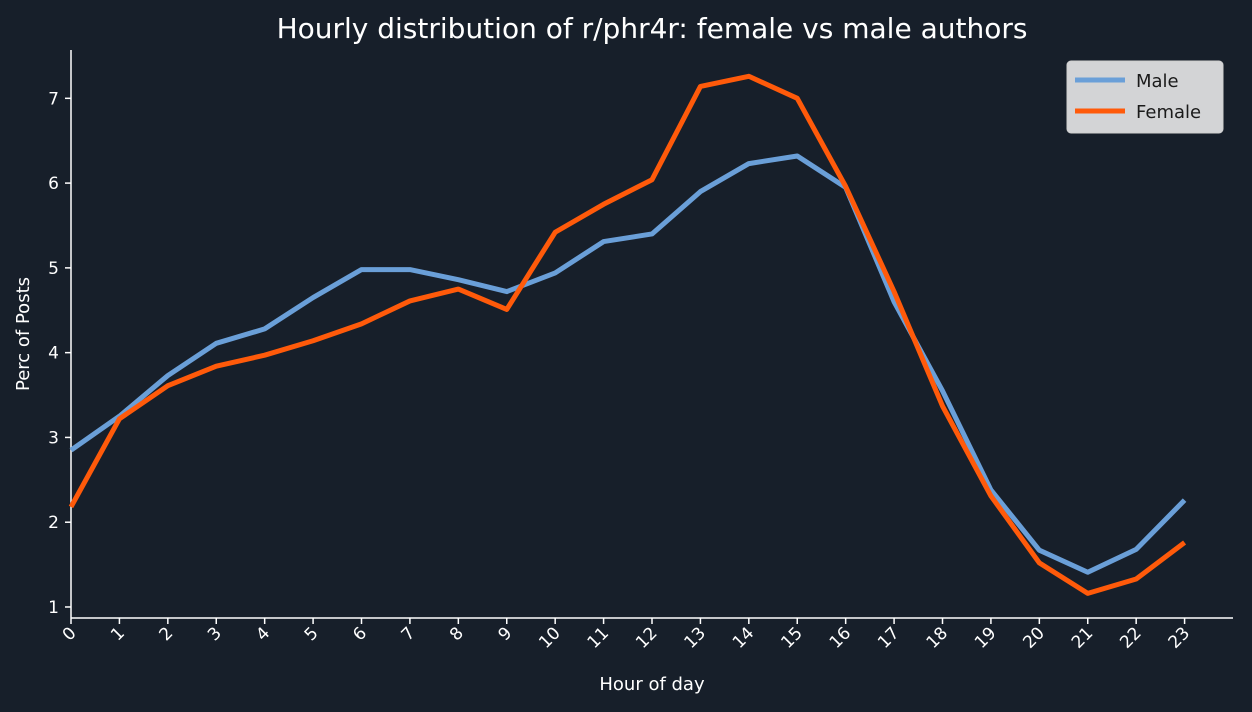 This screenshot has width=1252, height=712. Describe the element at coordinates (1082, 637) in the screenshot. I see `x-tick-label: 21` at that location.